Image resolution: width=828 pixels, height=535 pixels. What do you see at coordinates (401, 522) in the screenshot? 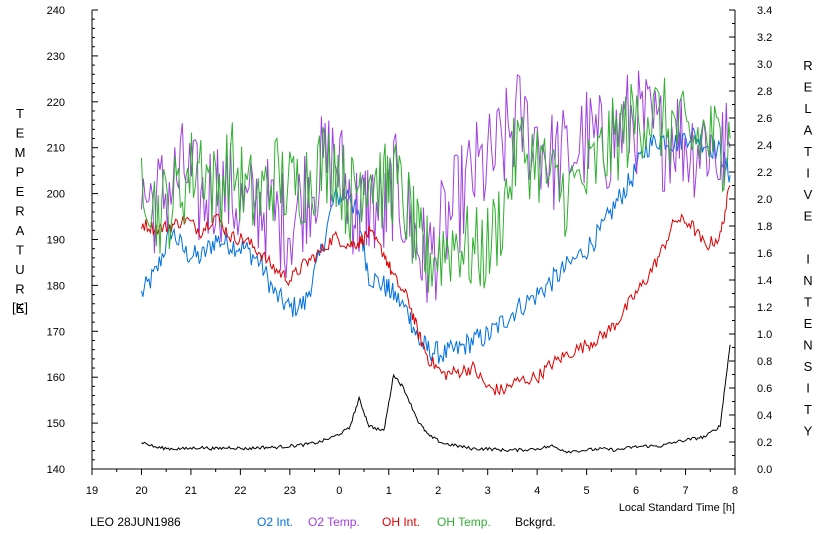
I see `legend-entry-oh-int: OH Int.` at bounding box center [401, 522].